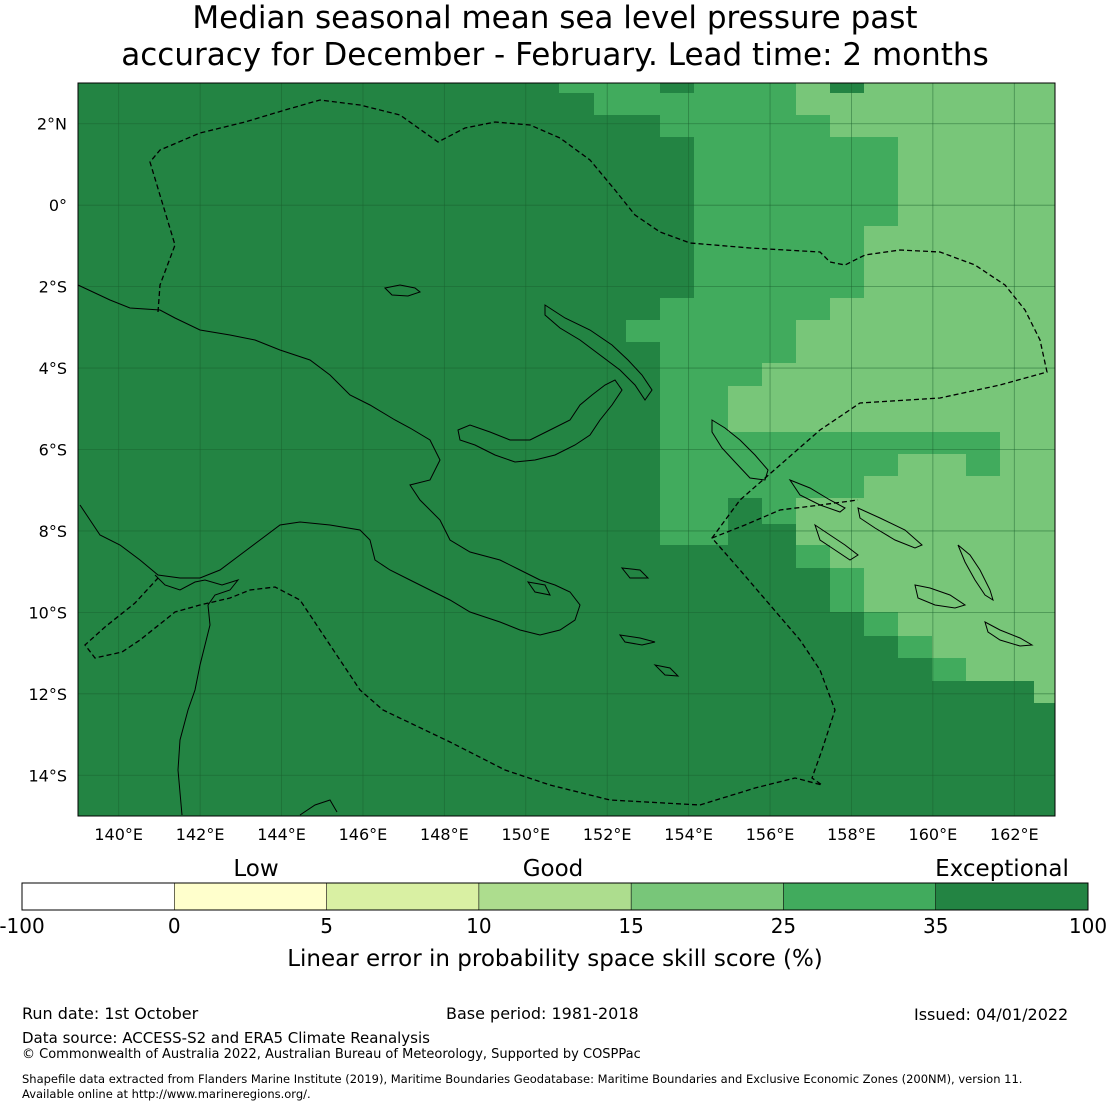 This screenshot has width=1110, height=1110. I want to click on lon-tick-label: 152°E, so click(607, 834).